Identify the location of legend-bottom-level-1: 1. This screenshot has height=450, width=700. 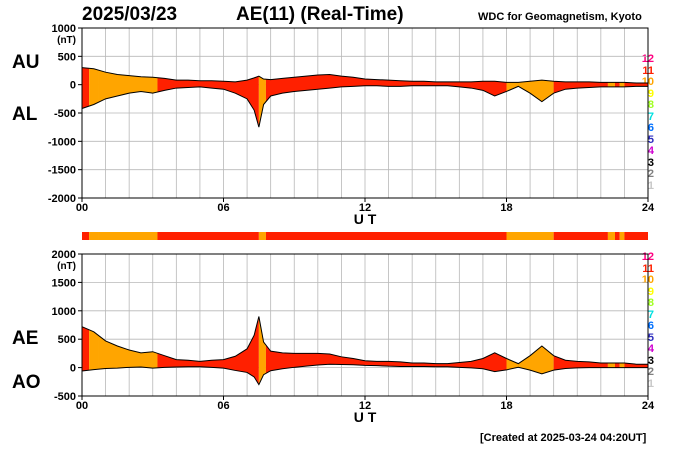
(650, 383).